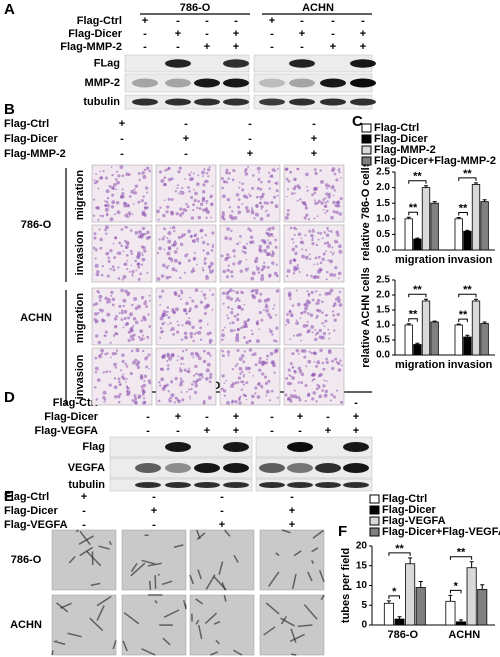 The image size is (500, 657). I want to click on y-tick-label: 10, so click(362, 585).